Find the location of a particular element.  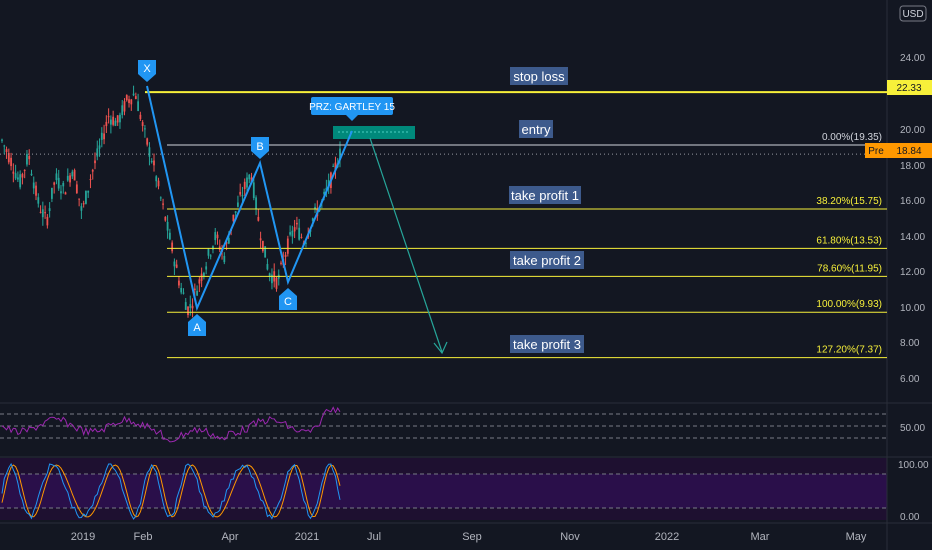

fib-level-label: 38.20%(15.75) is located at coordinates (849, 201).